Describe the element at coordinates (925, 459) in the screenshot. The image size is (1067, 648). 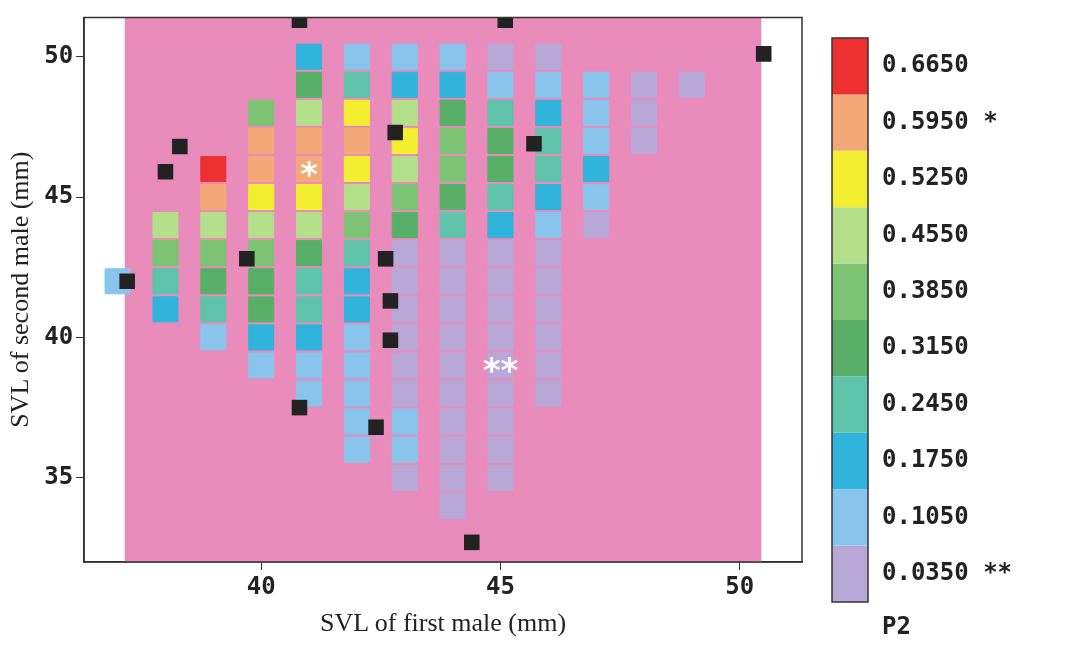
I see `color-bar-label: 0.1750` at that location.